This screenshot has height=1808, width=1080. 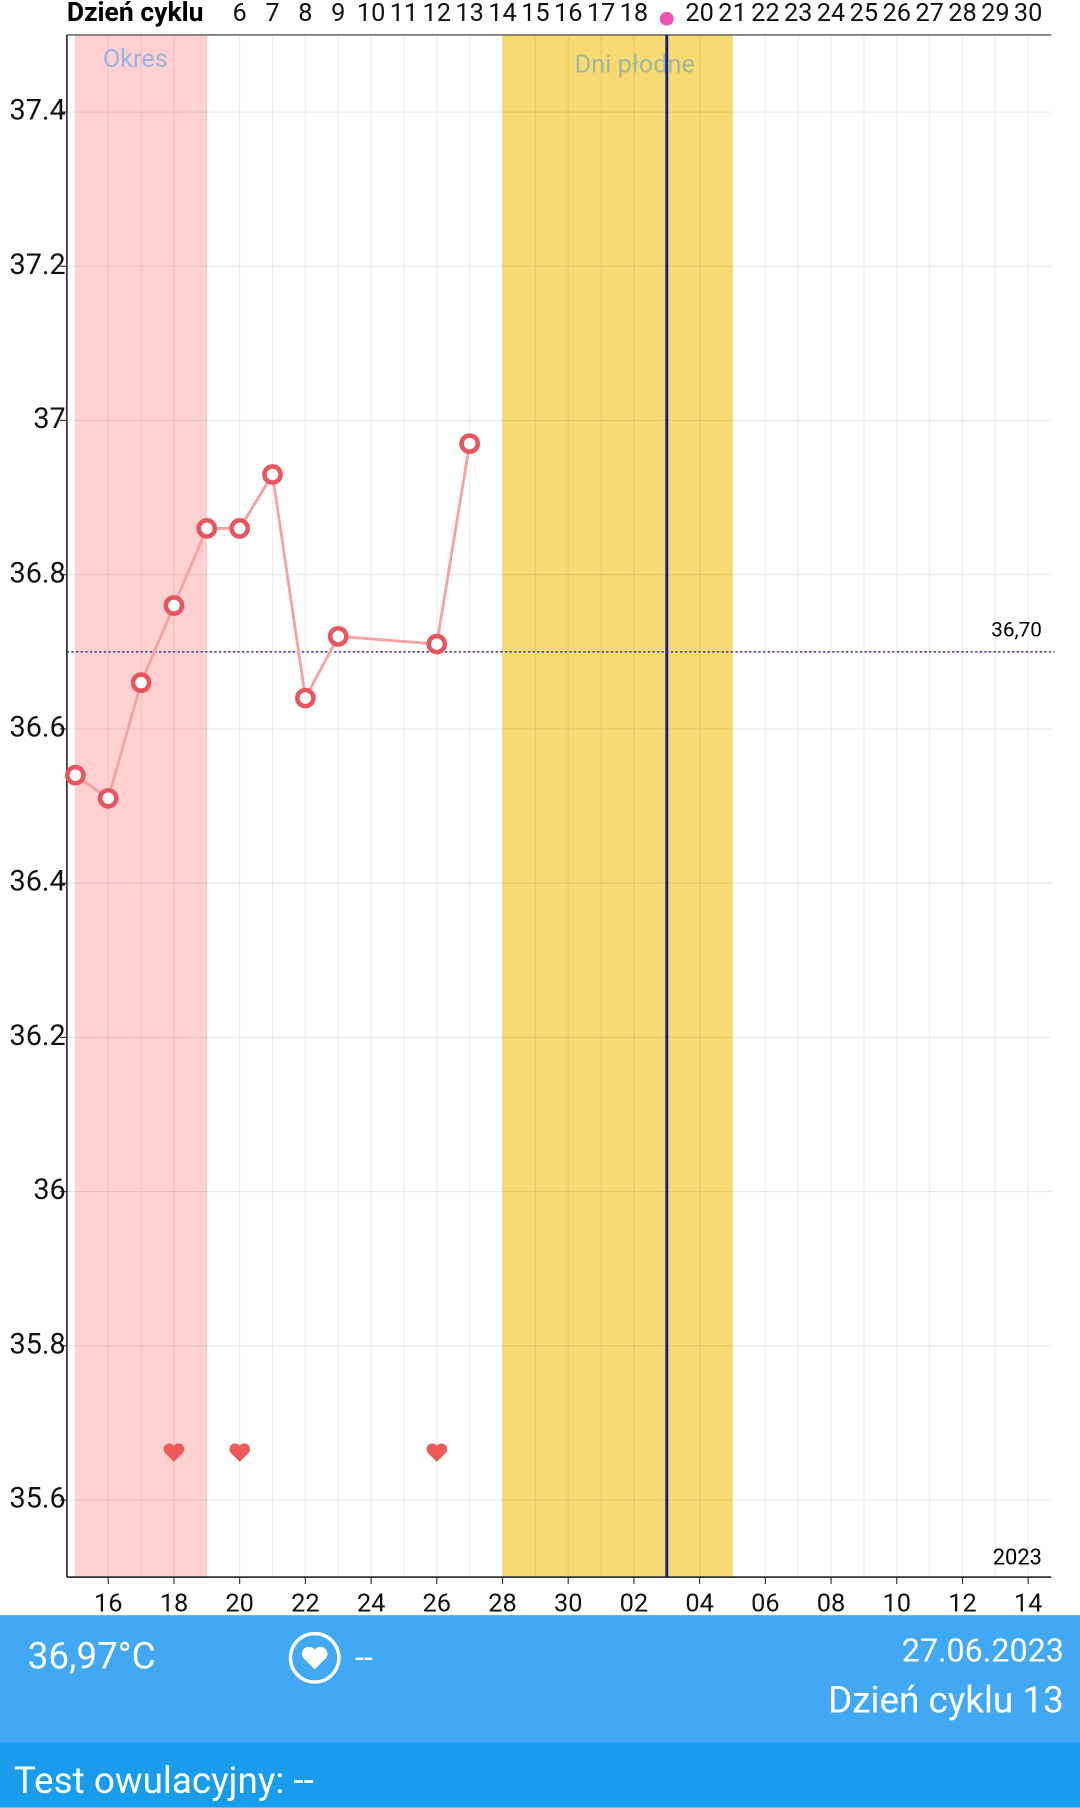 I want to click on x2-tick-label: 14, so click(x=502, y=14).